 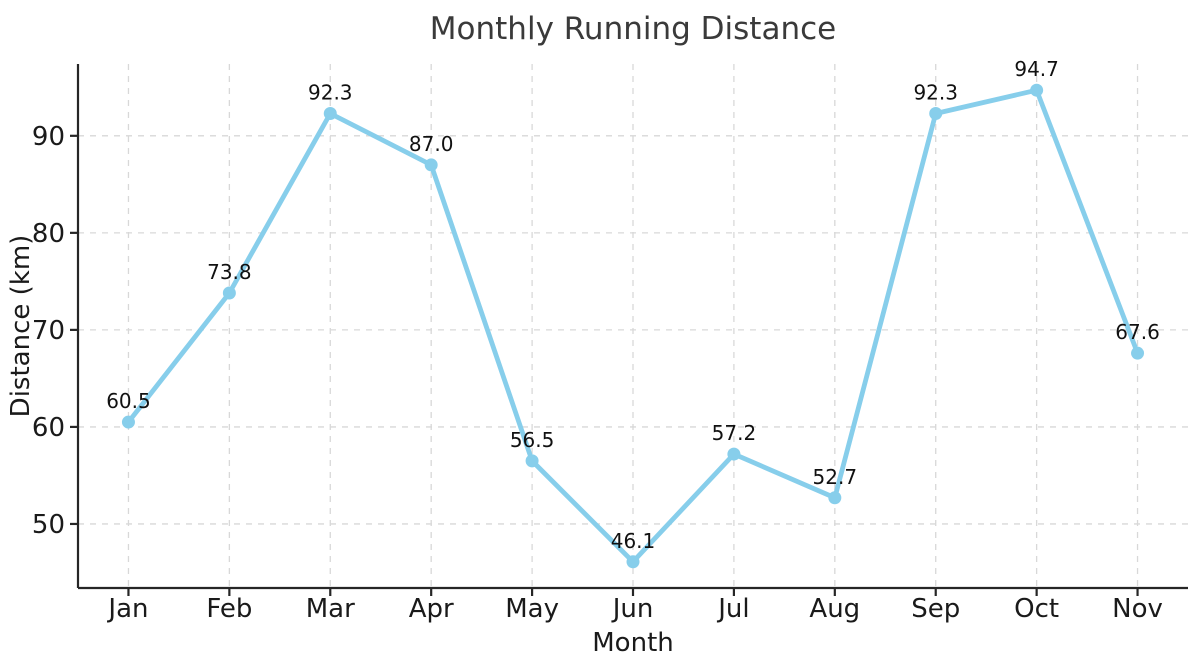 I want to click on data-point-label: 94.7, so click(x=1036, y=69).